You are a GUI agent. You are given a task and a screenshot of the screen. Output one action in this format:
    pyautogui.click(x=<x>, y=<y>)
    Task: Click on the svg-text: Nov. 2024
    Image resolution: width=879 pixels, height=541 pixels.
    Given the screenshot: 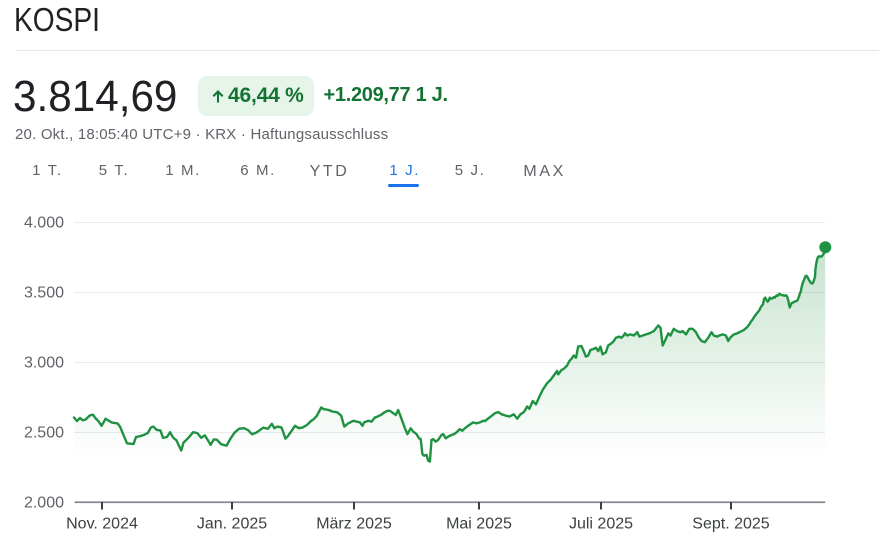 What is the action you would take?
    pyautogui.click(x=102, y=524)
    